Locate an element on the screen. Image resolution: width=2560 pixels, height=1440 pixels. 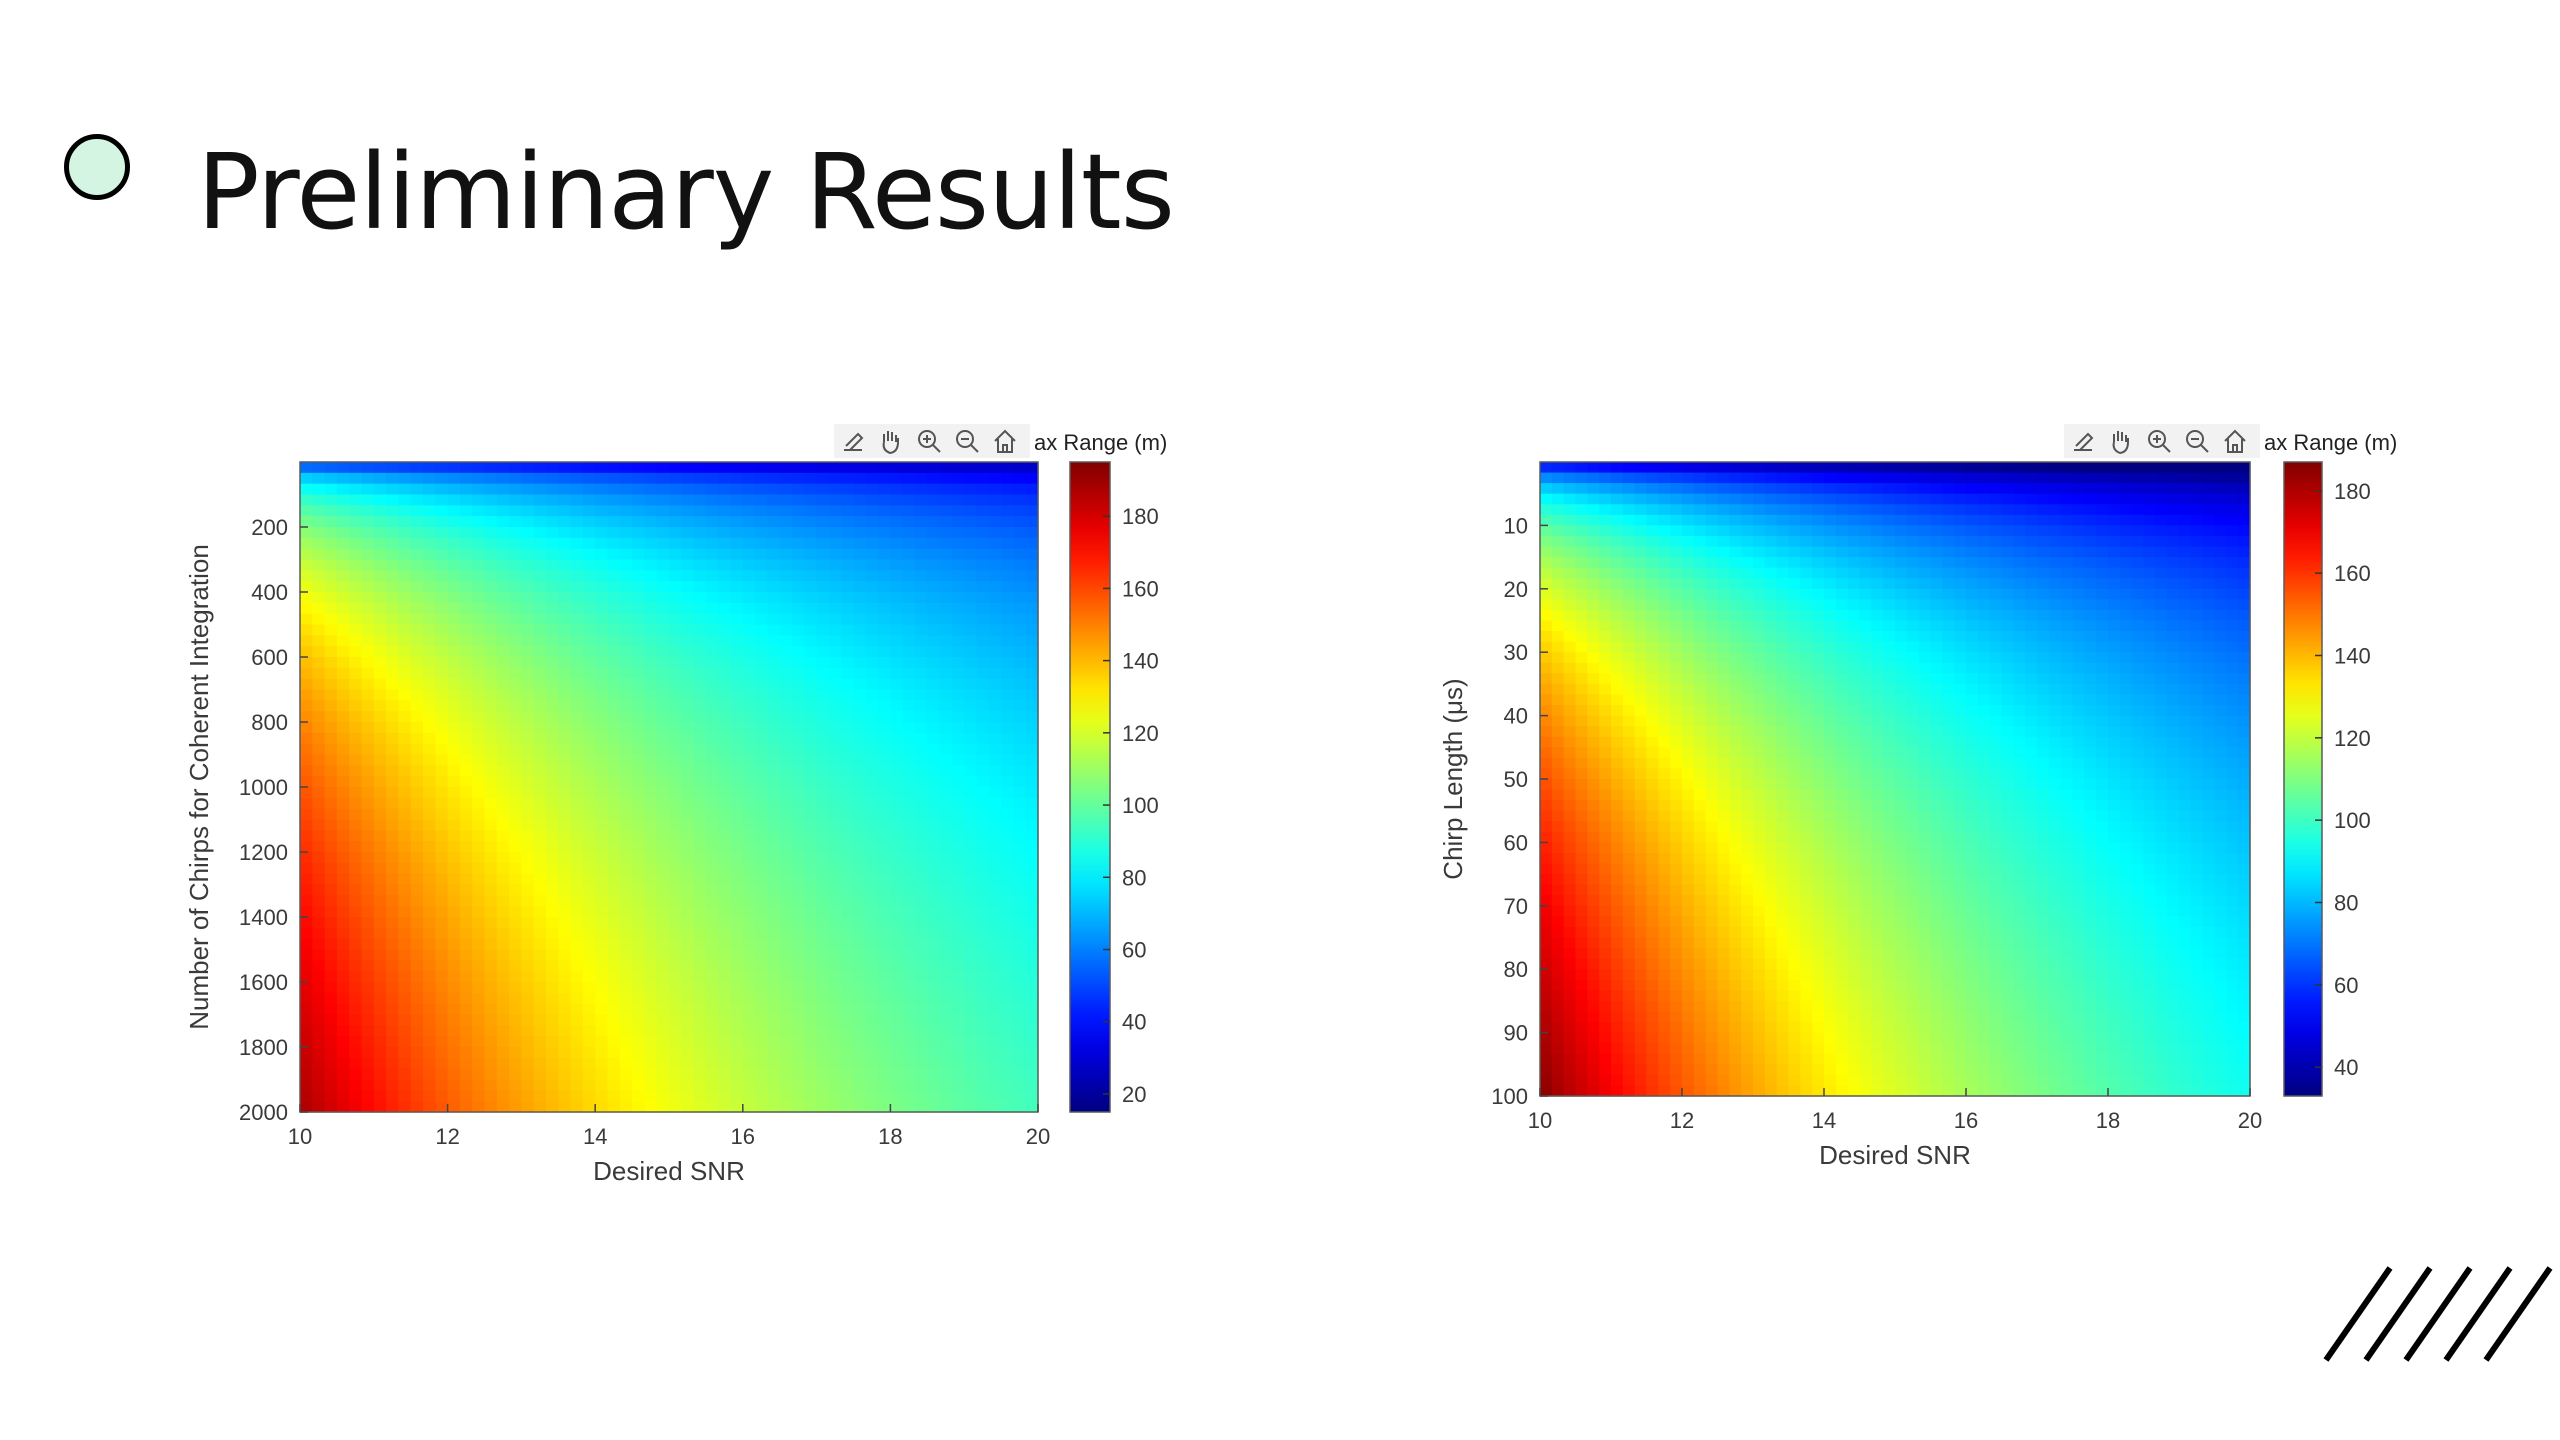
home-icon is located at coordinates (1005, 441).